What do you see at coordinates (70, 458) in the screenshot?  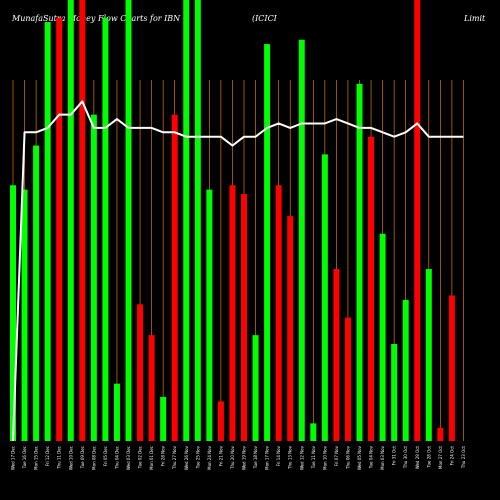 I see `x-tick-label: Wed 10 Dec` at bounding box center [70, 458].